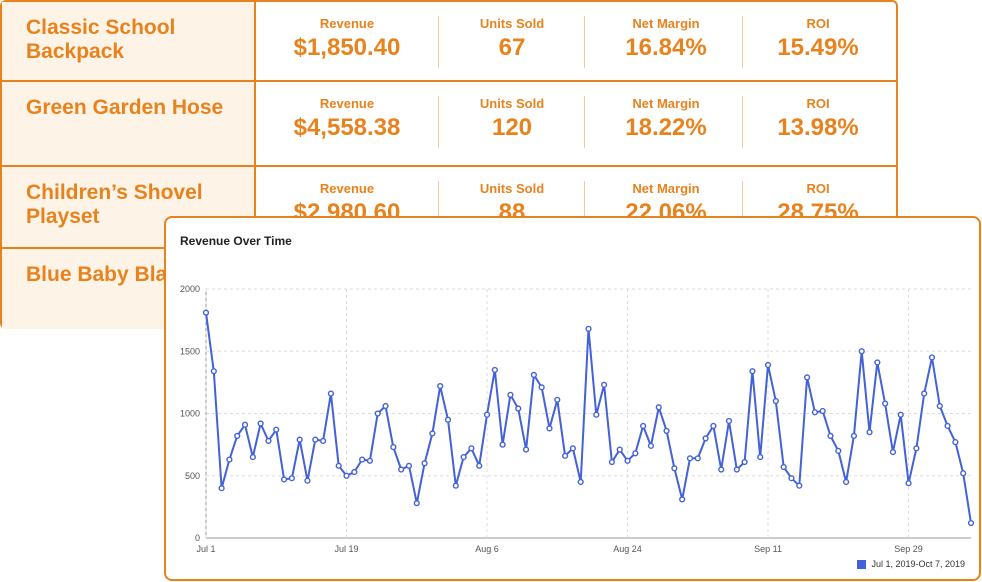 This screenshot has width=982, height=582. What do you see at coordinates (818, 41) in the screenshot?
I see `metric-cell: ROI 15.49%` at bounding box center [818, 41].